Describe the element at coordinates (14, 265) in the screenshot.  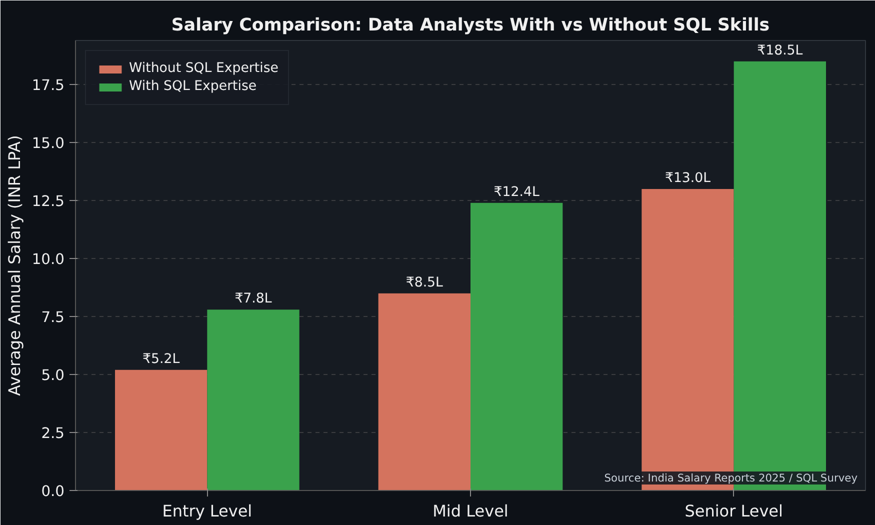
I see `y-axis-title: Average Annual Salary (INR LPA)` at that location.